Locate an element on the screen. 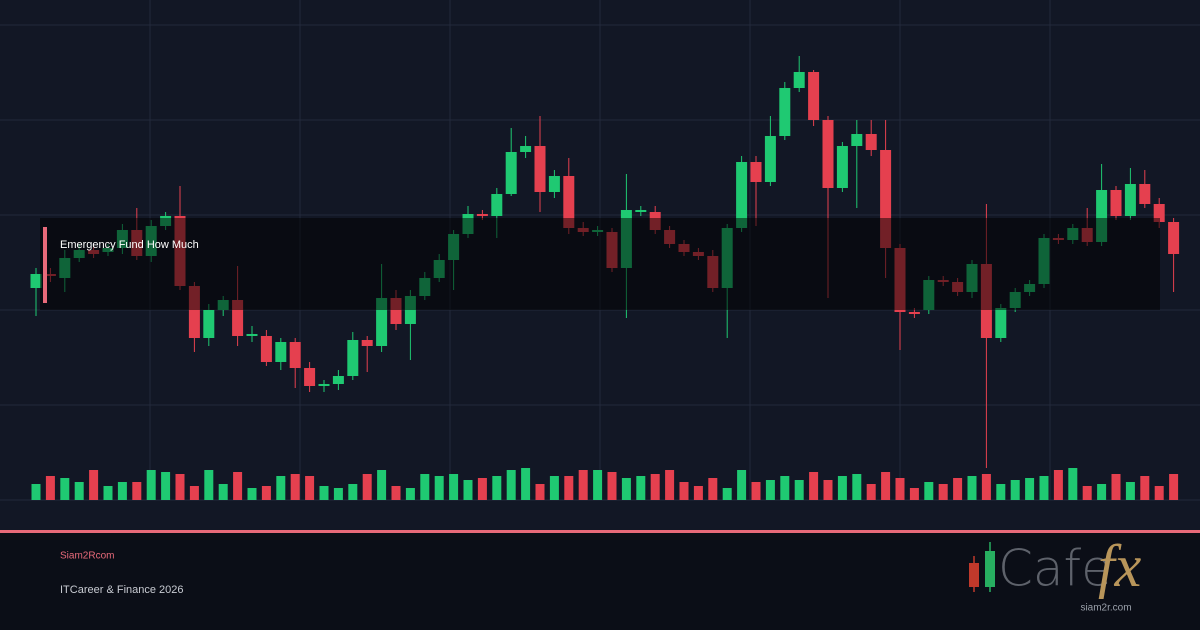 This screenshot has width=1200, height=630. divider is located at coordinates (600, 531).